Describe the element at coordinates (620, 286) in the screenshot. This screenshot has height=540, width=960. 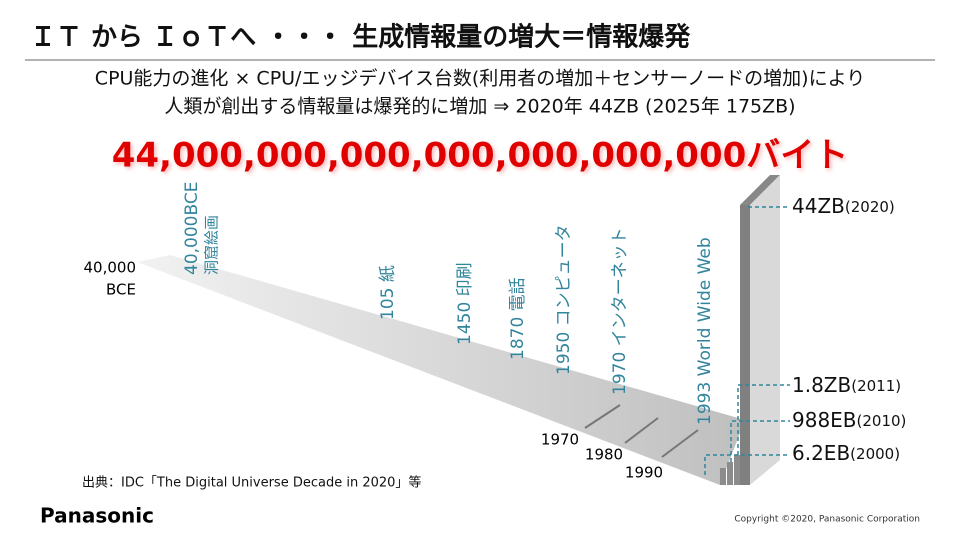
I see `milestone-label: インターネット` at that location.